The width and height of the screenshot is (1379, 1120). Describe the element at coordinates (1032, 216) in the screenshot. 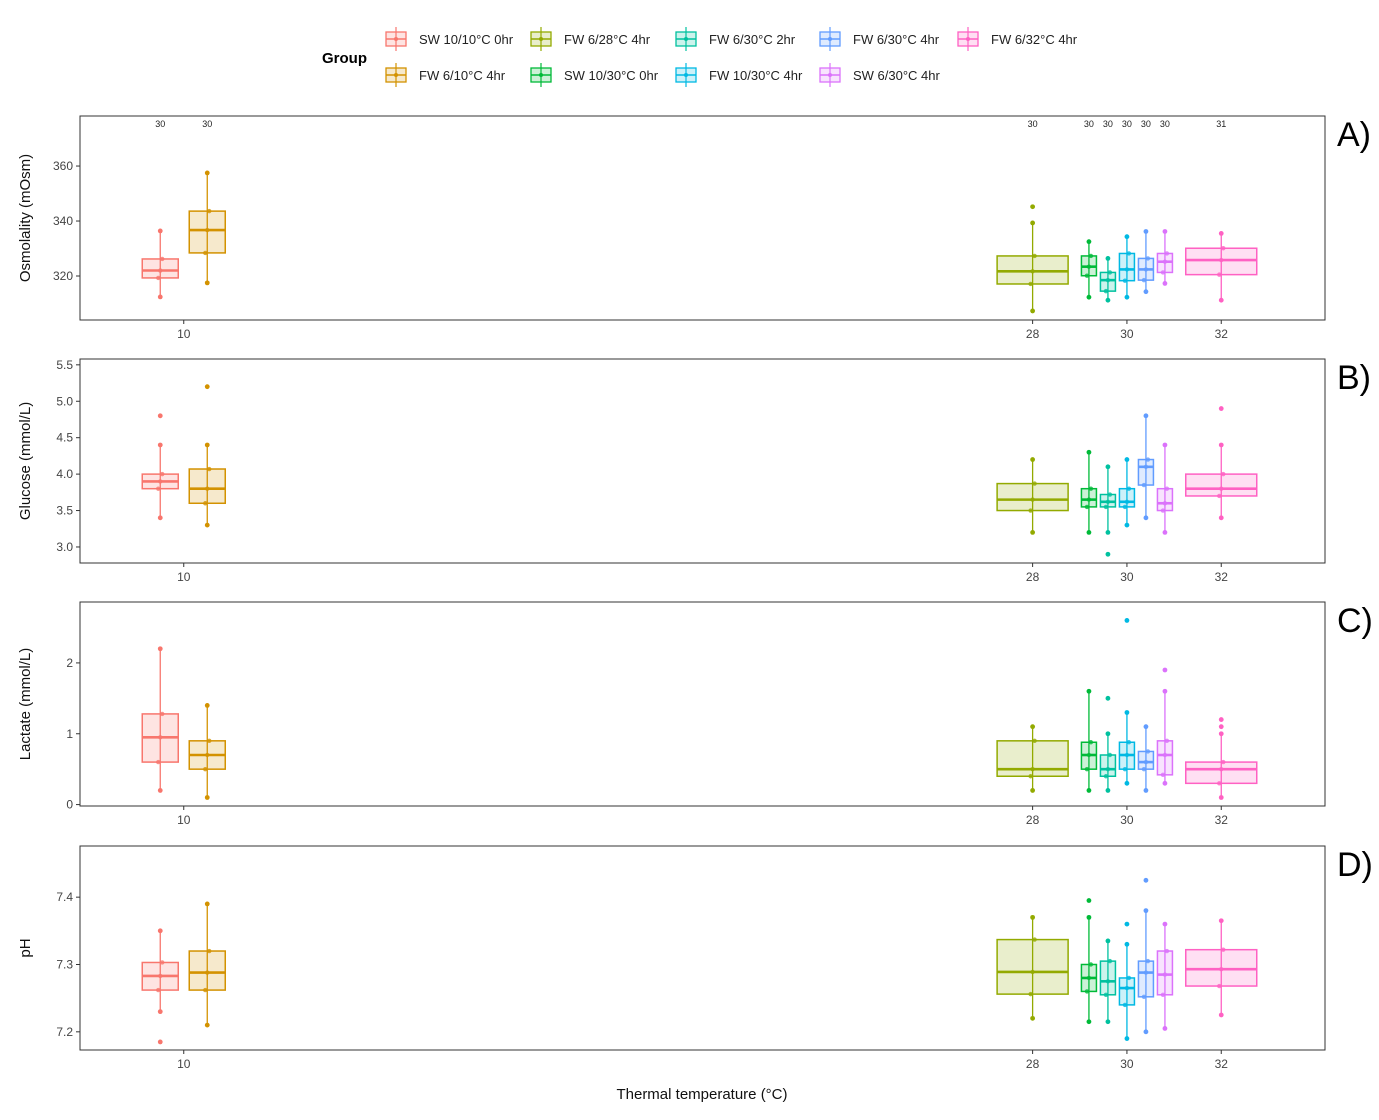

I see `box-2: 30` at that location.